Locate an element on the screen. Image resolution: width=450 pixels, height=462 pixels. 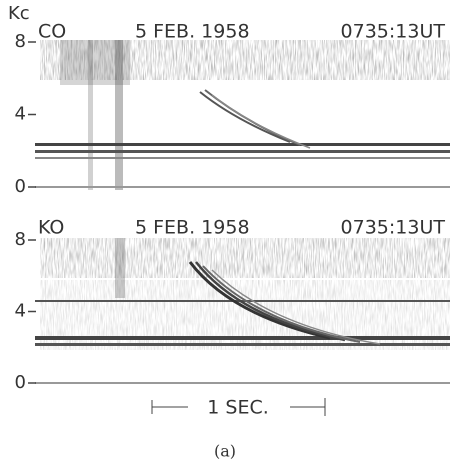
scale-bar: 1 SEC. is located at coordinates (238, 408).